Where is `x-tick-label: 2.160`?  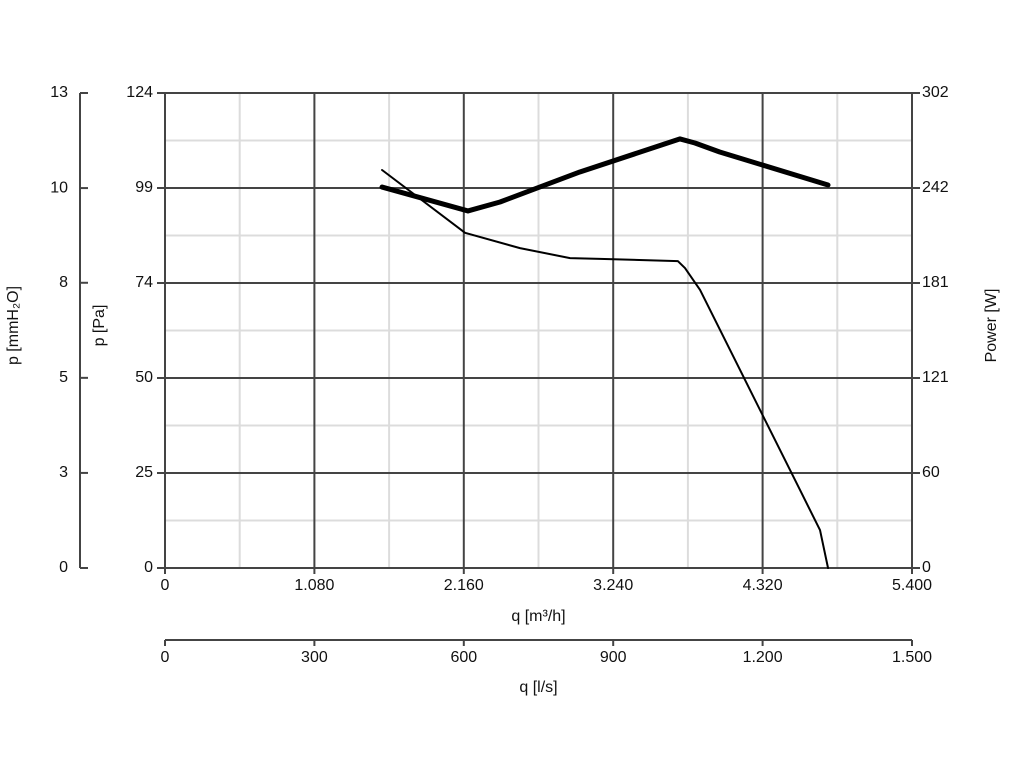
x-tick-label: 2.160 is located at coordinates (464, 585).